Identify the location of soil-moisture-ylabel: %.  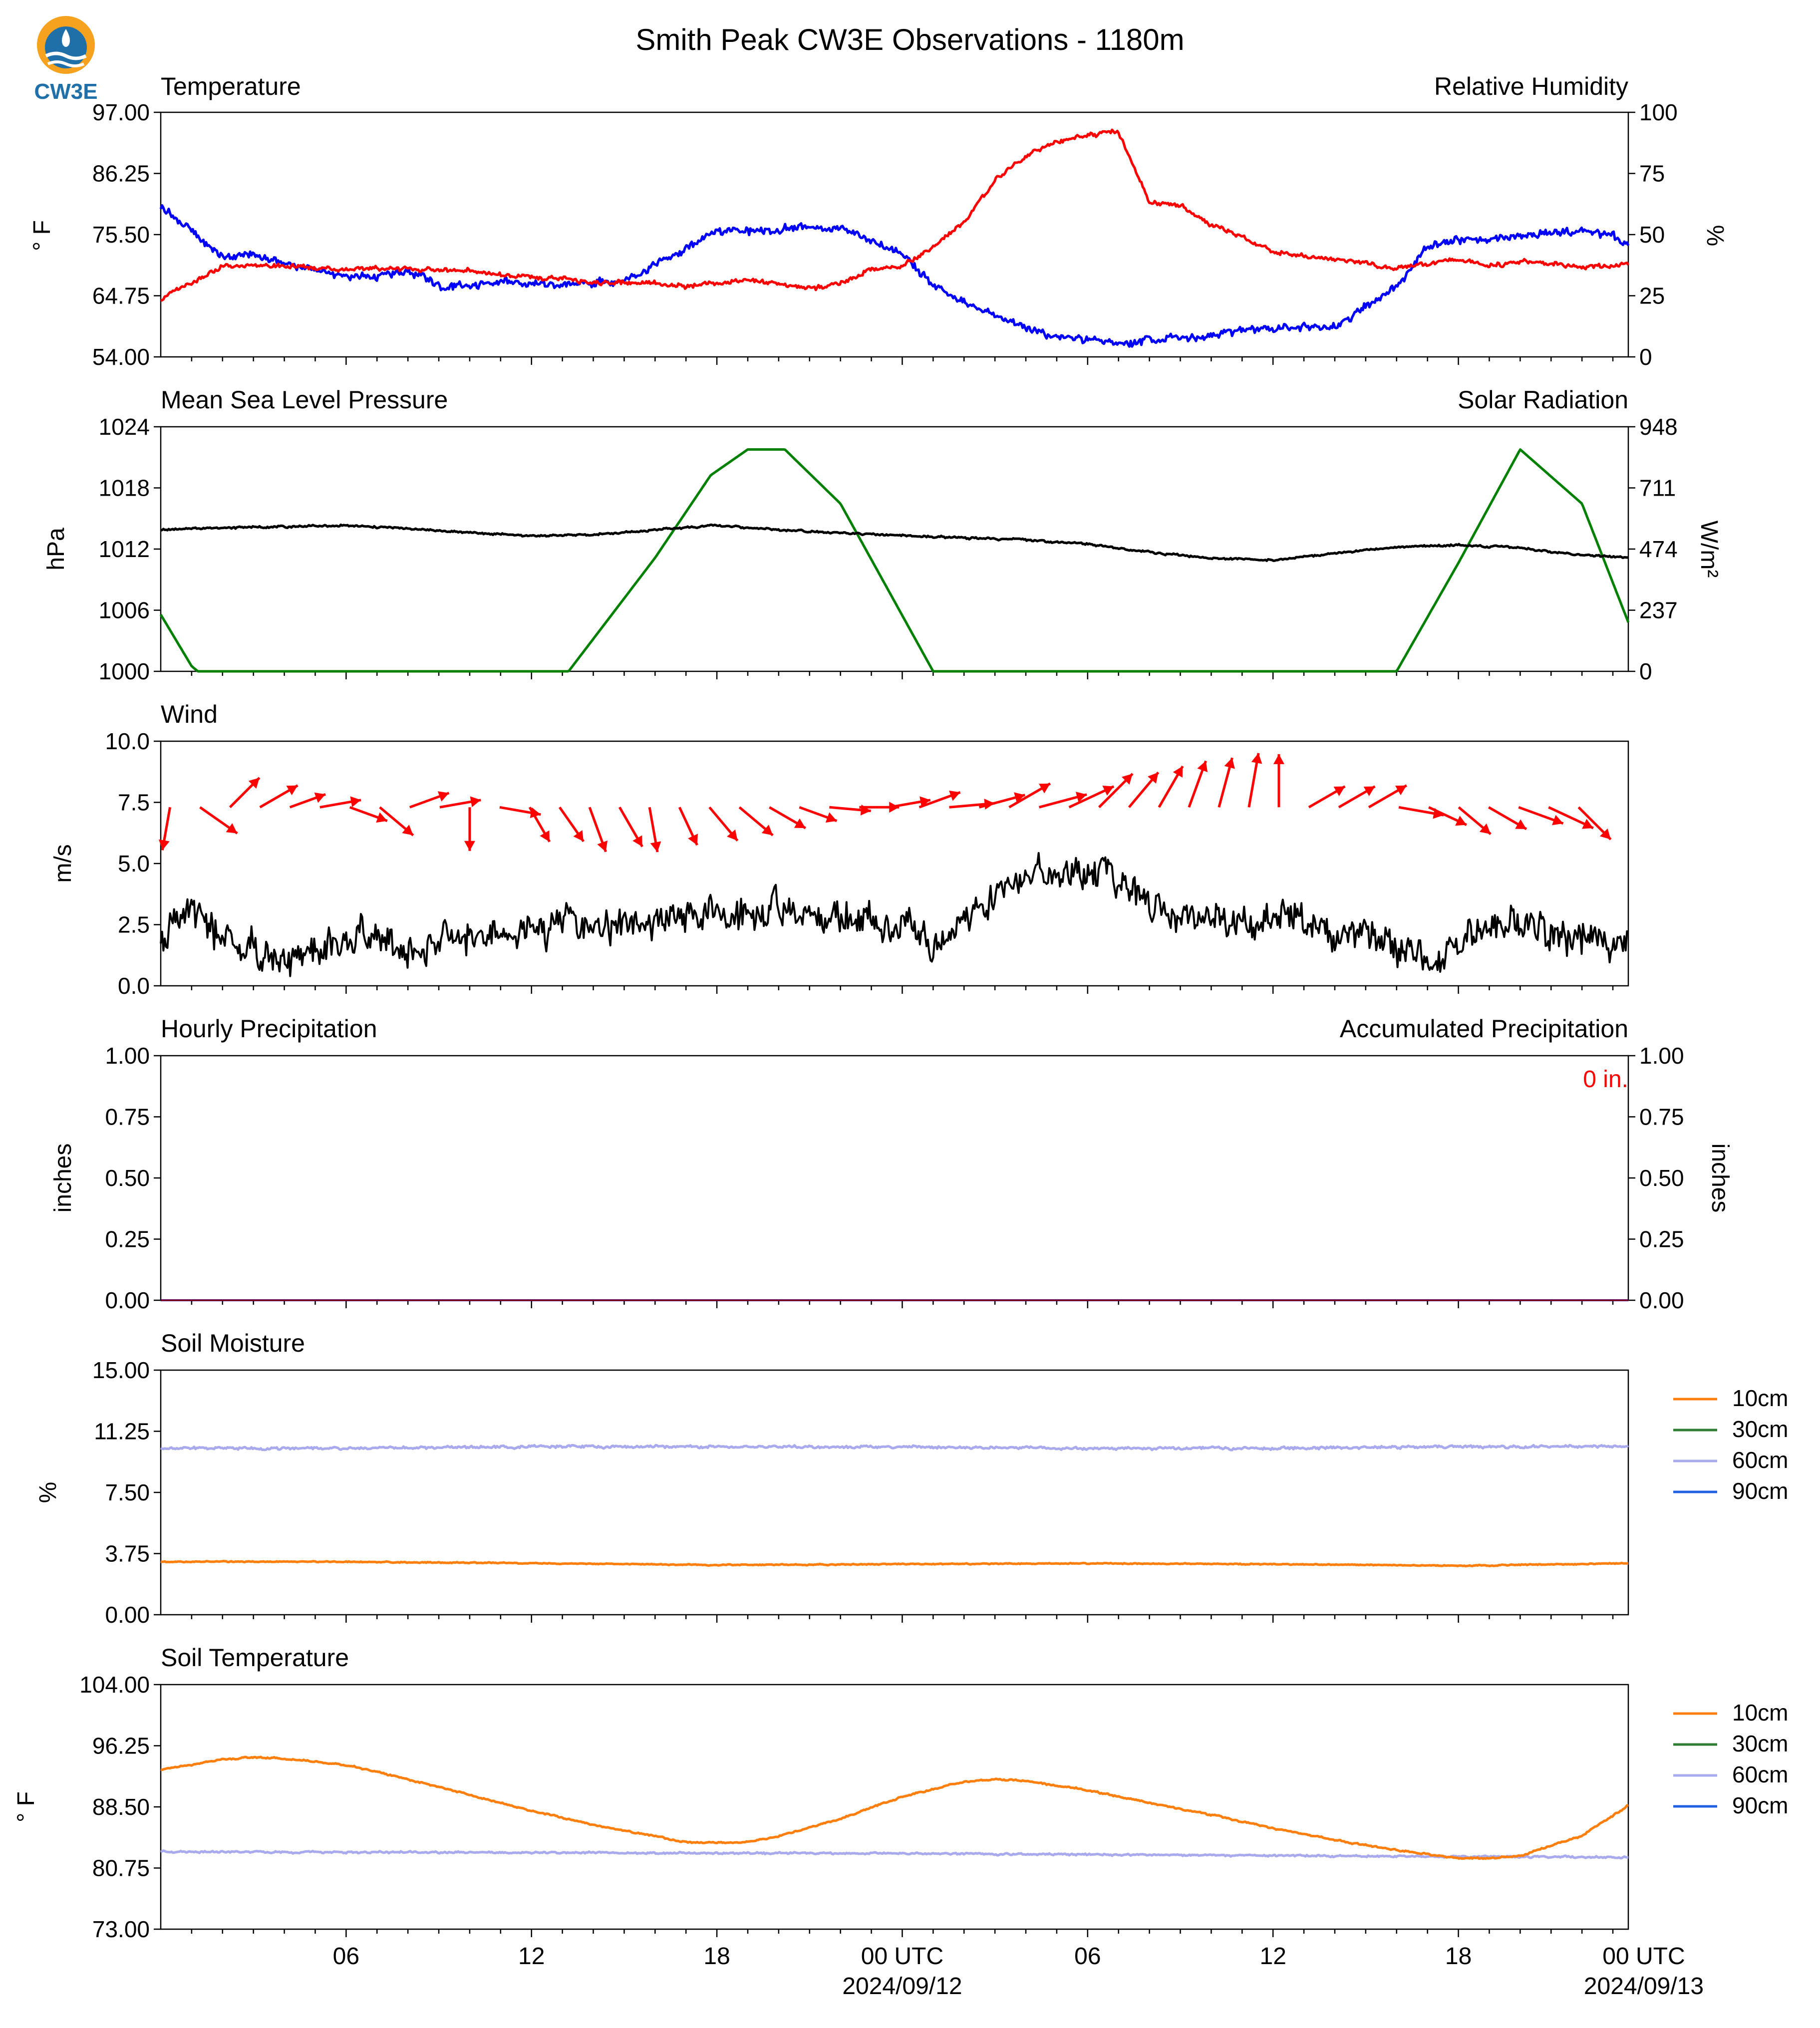
(48, 1492).